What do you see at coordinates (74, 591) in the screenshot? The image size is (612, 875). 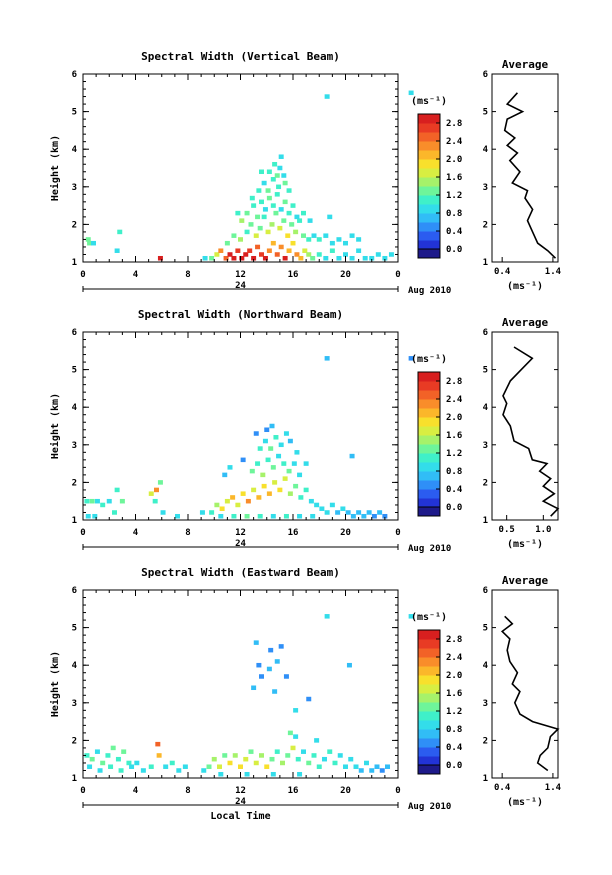 I see `y-tick-label: 6` at bounding box center [74, 591].